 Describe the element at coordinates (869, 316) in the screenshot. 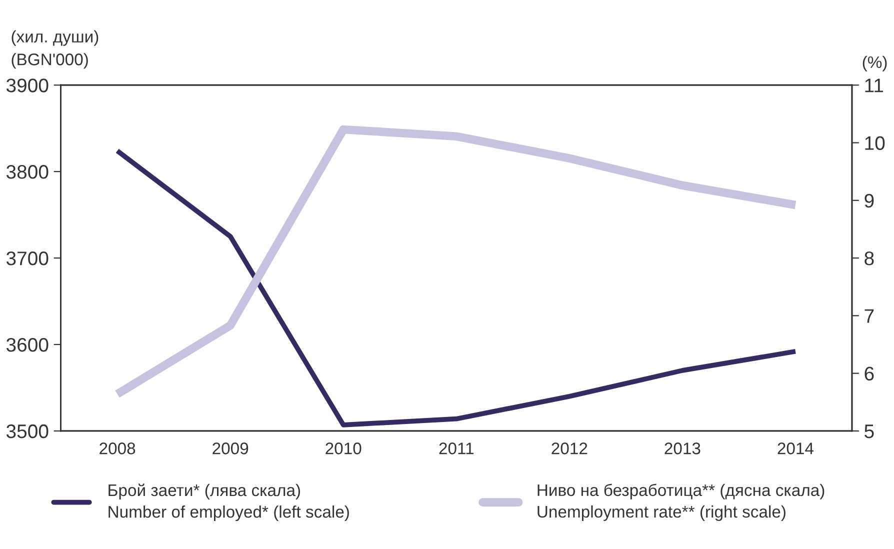

I see `y2-tick-label: 7` at that location.